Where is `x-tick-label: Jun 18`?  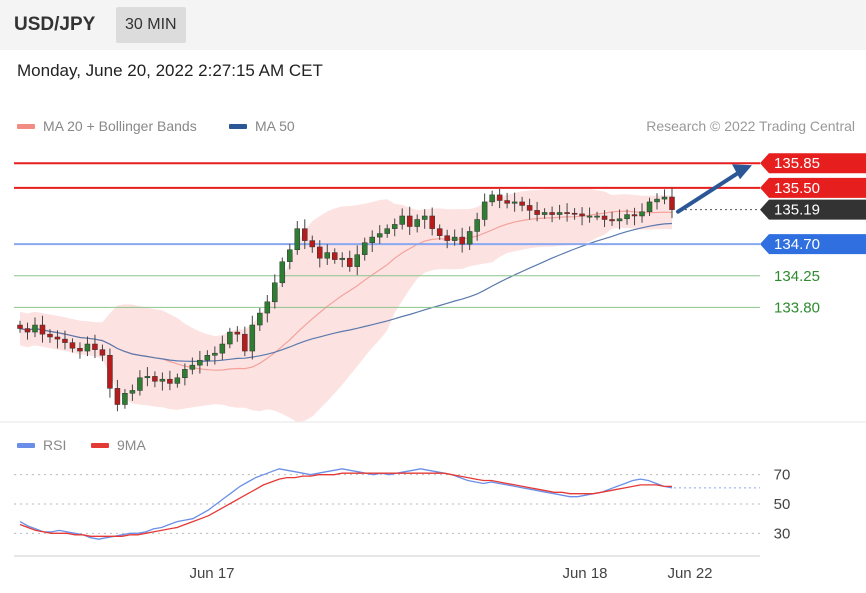 x-tick-label: Jun 18 is located at coordinates (584, 573).